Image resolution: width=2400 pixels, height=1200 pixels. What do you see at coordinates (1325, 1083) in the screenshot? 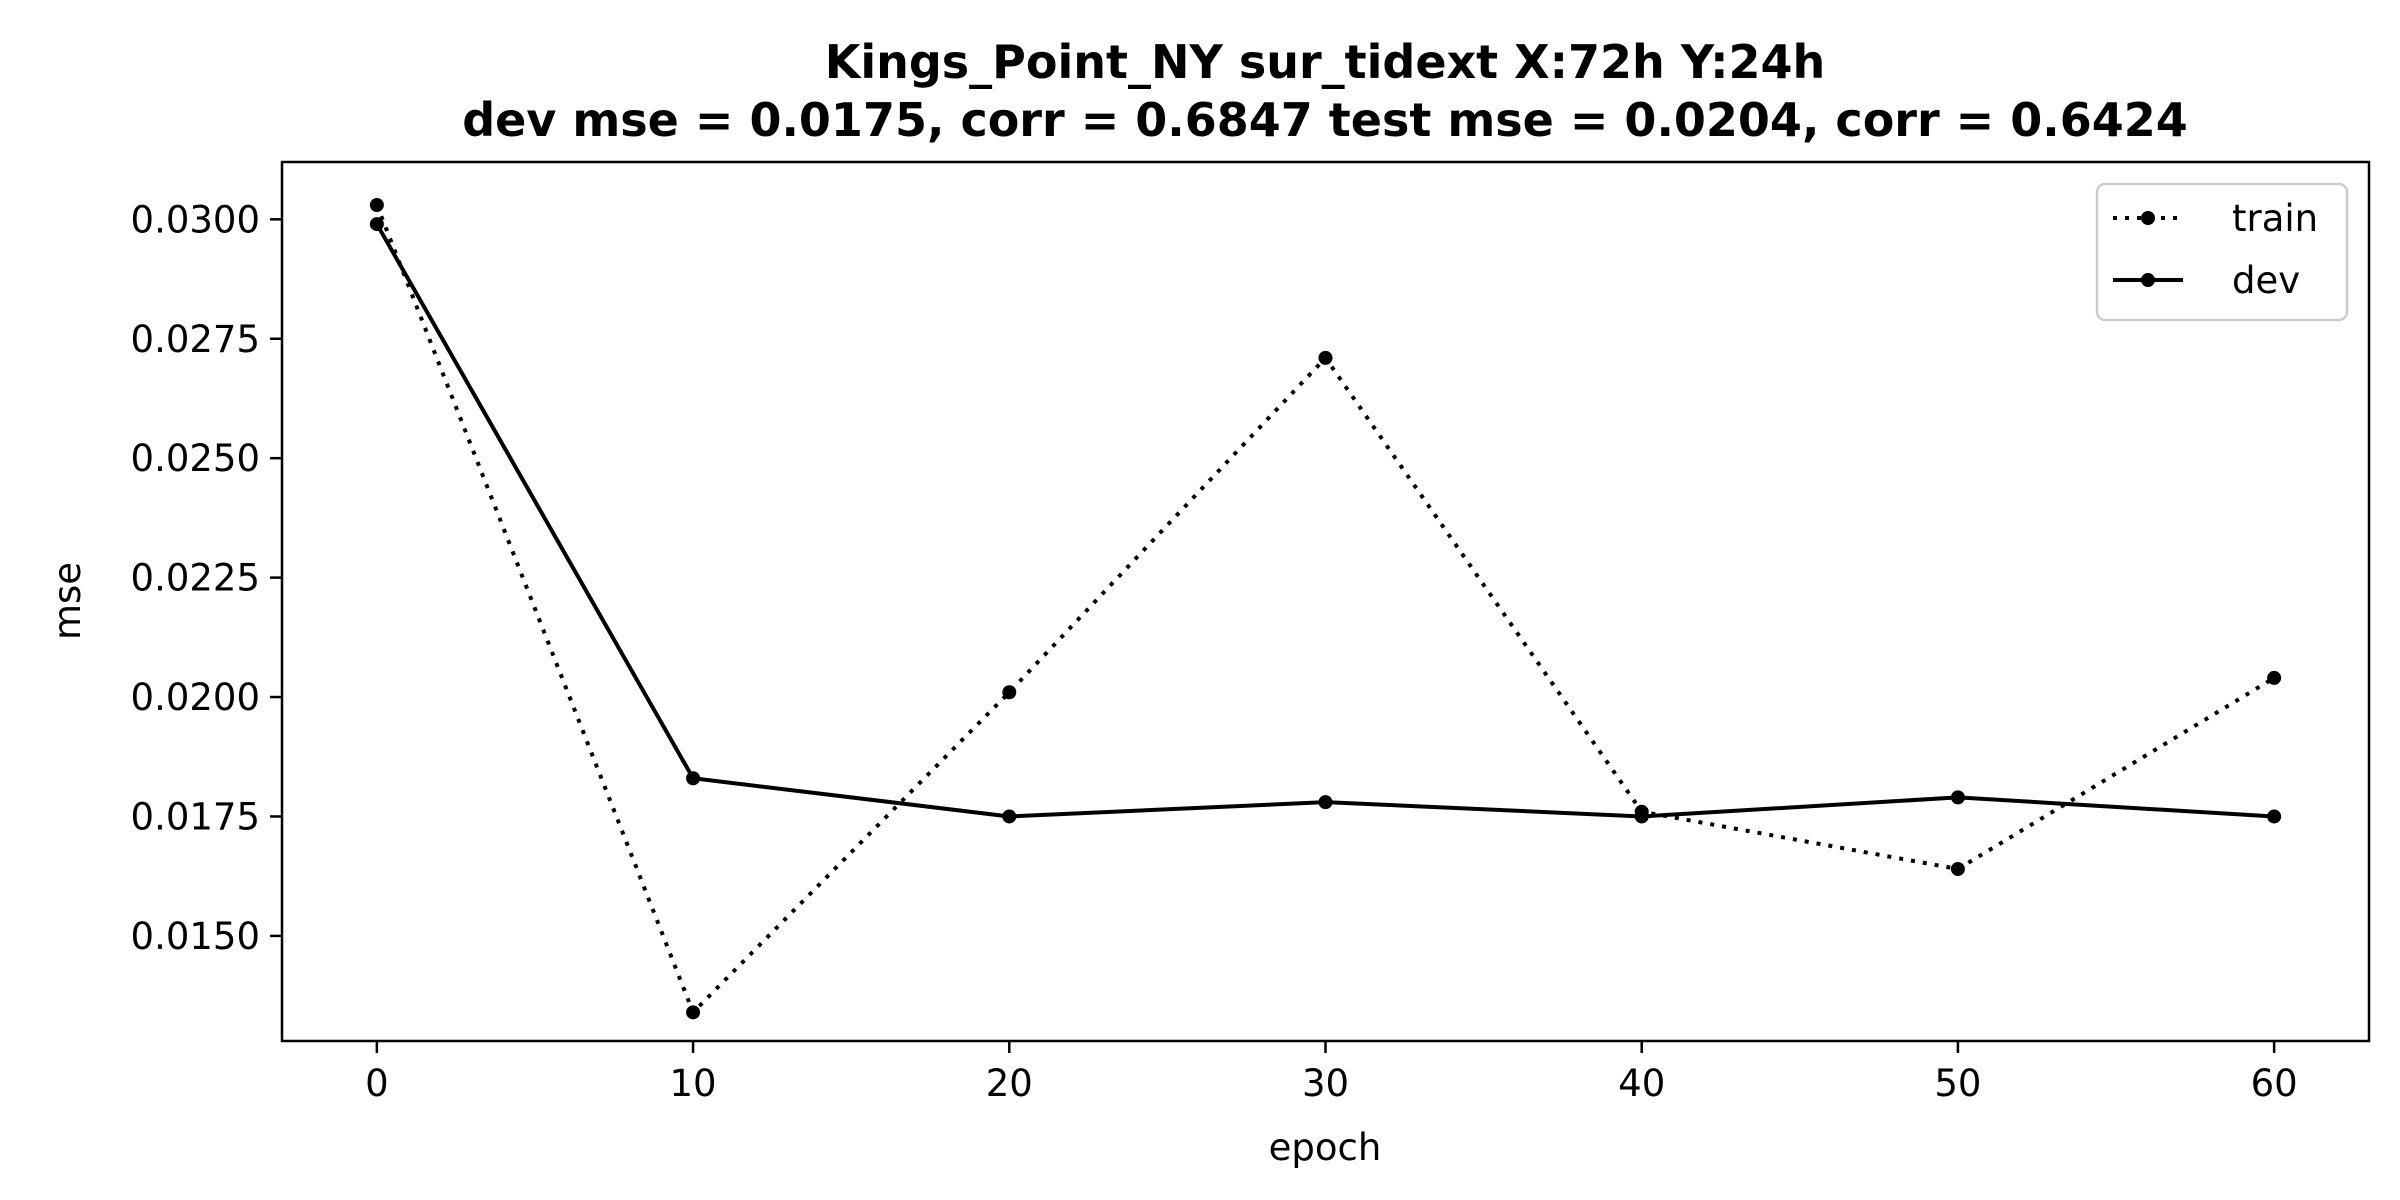
I see `x-tick-label: 30` at bounding box center [1325, 1083].